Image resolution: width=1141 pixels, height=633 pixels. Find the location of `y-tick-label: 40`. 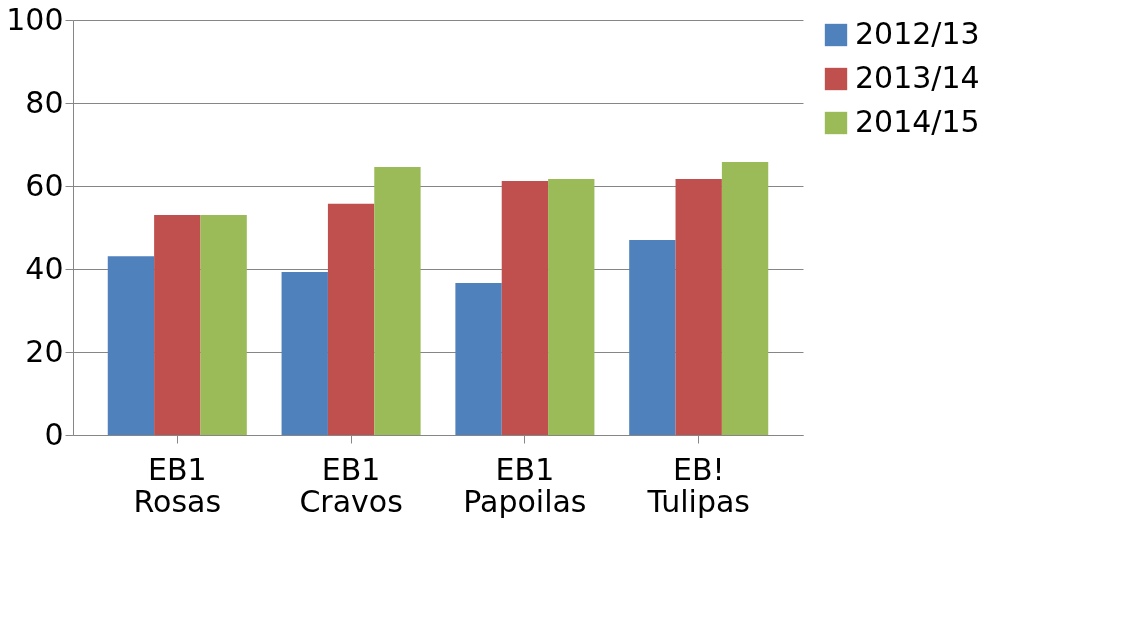

y-tick-label: 40 is located at coordinates (44, 268).